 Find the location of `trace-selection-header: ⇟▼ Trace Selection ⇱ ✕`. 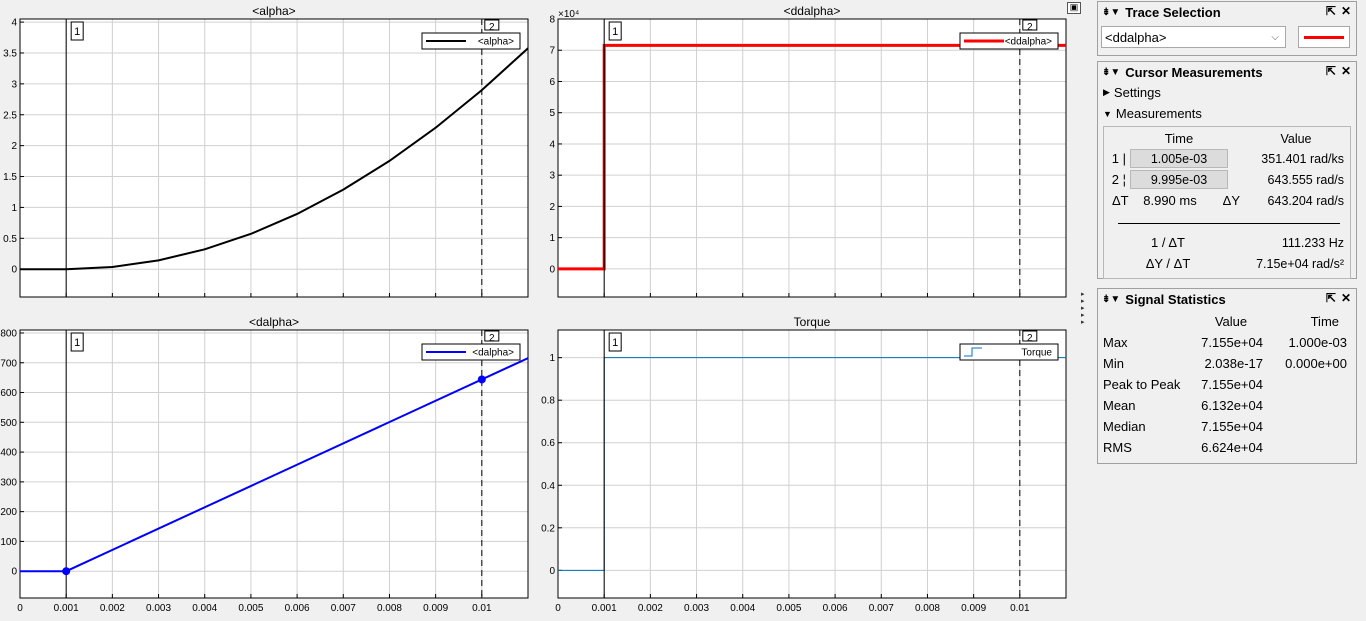

trace-selection-header: ⇟▼ Trace Selection ⇱ ✕ is located at coordinates (1227, 12).